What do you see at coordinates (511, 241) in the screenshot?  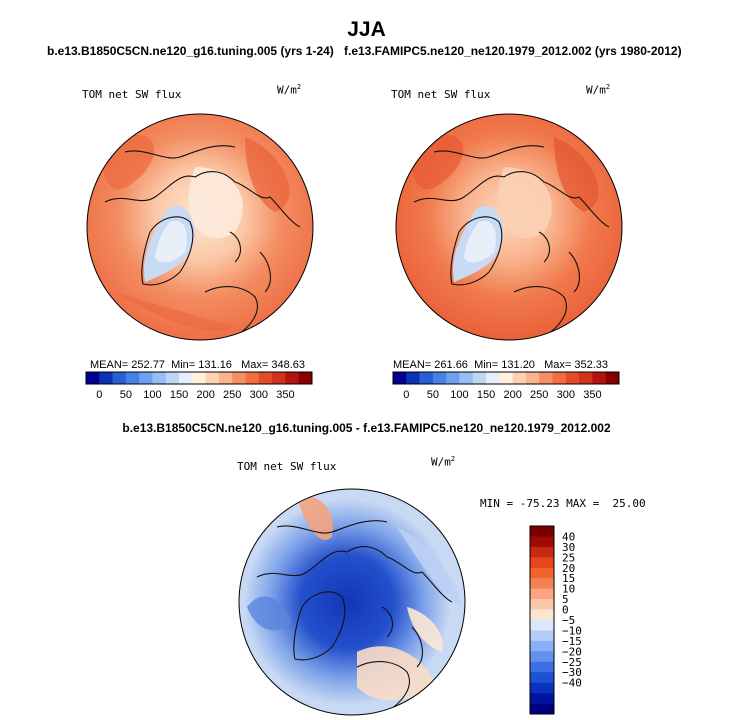 I see `obs-coastlines` at bounding box center [511, 241].